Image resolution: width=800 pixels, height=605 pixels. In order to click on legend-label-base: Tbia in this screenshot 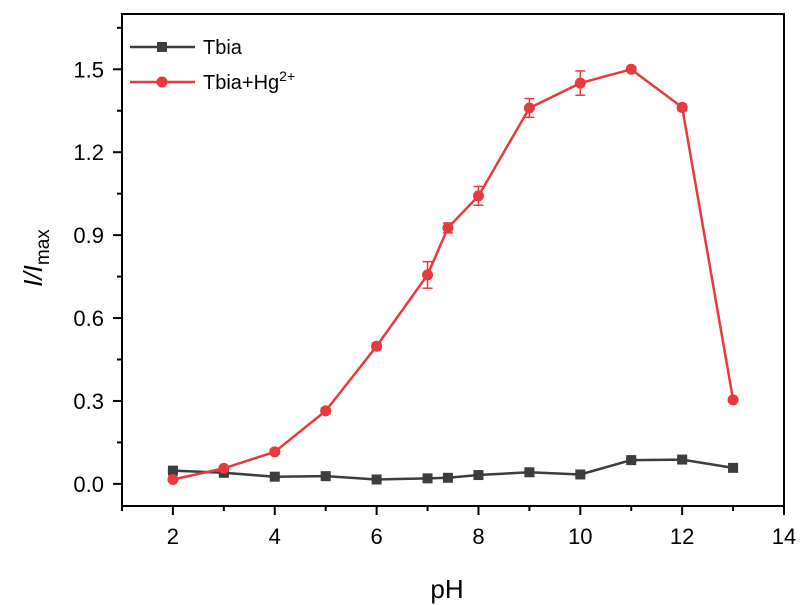, I will do `click(223, 48)`.